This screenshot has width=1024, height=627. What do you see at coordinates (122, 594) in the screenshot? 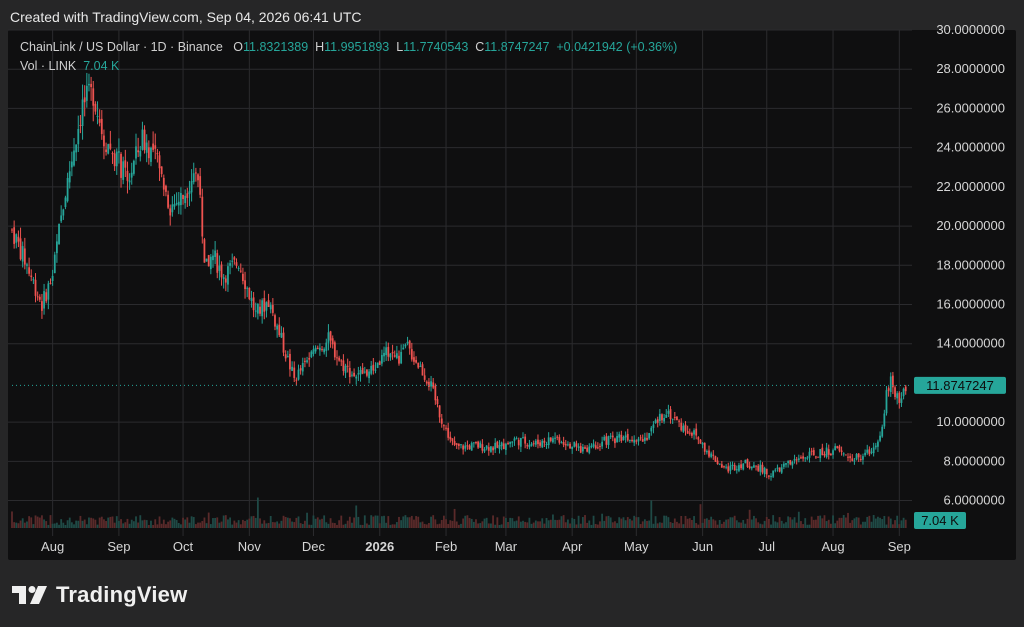
I see `brand-name: TradingView` at bounding box center [122, 594].